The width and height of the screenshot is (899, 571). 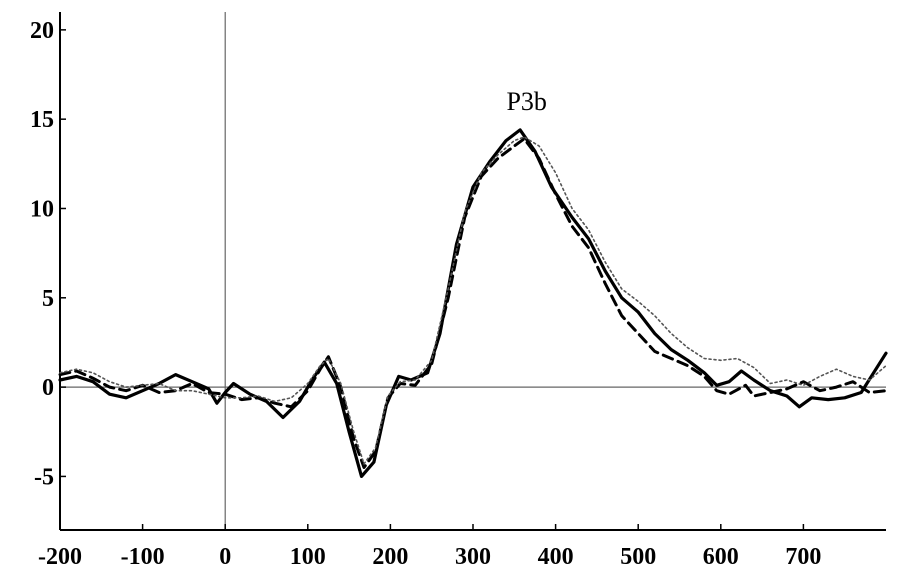 What do you see at coordinates (42, 31) in the screenshot?
I see `y-tick-label: 20` at bounding box center [42, 31].